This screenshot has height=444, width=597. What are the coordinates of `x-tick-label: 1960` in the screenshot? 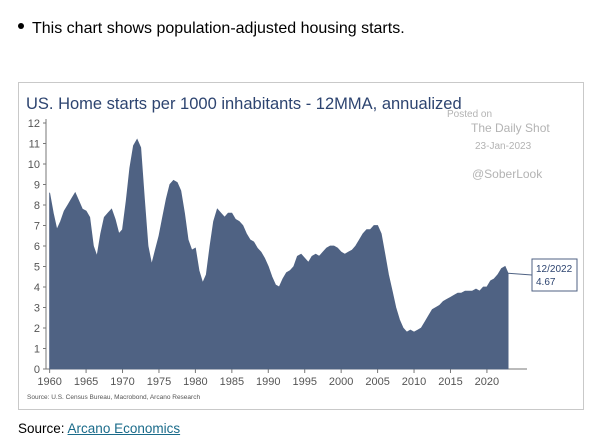 It's located at (49, 382).